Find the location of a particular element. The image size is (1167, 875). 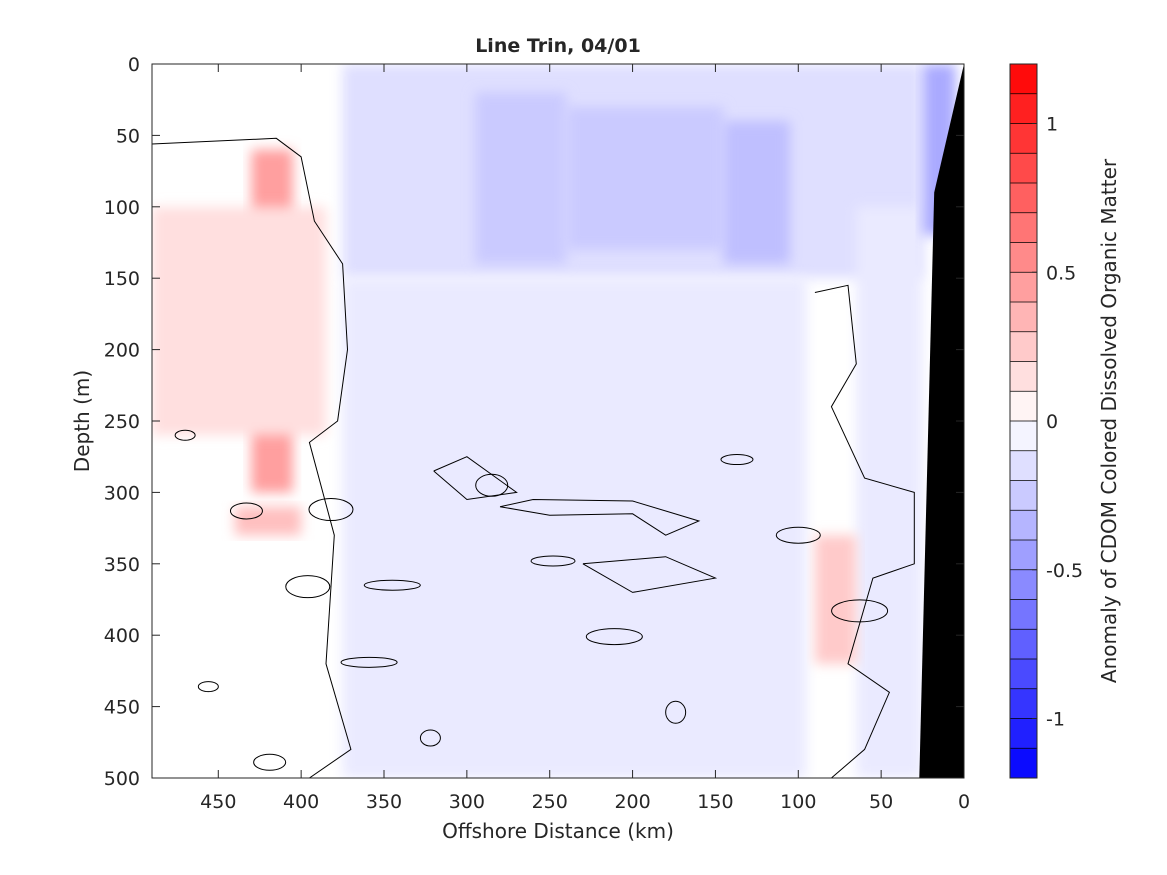

y-tick-label-3: 150 is located at coordinates (122, 279).